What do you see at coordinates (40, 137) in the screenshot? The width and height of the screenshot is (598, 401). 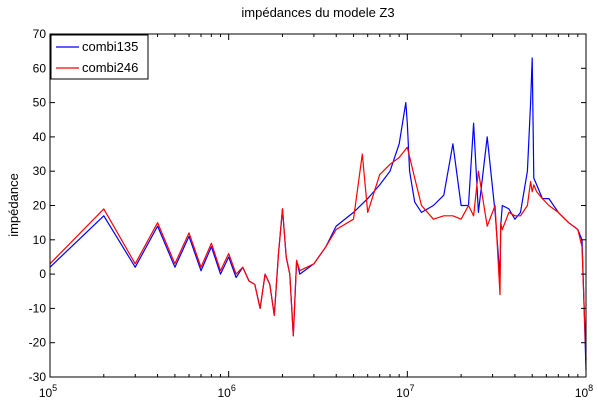 I see `y-tick-label: 40` at bounding box center [40, 137].